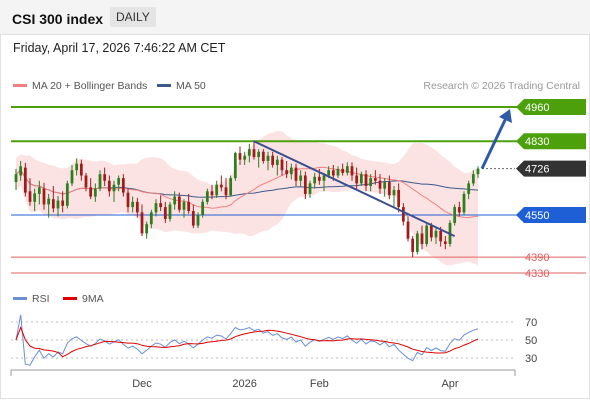  I want to click on x-tick-label-2026: 2026, so click(244, 384).